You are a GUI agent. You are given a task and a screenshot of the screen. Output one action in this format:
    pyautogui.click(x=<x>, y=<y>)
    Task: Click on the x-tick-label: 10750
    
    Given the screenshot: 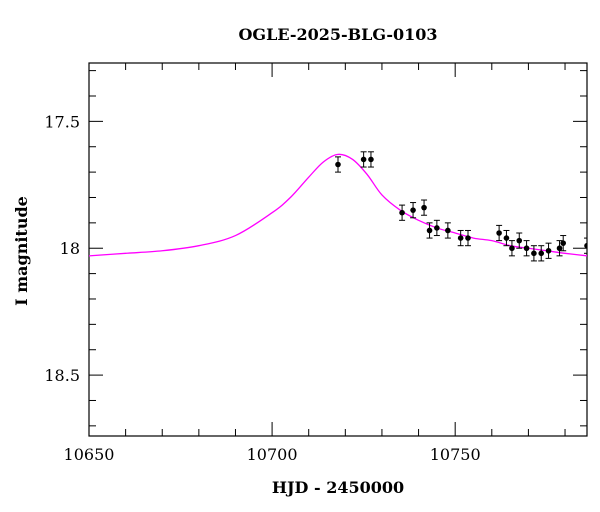 What is the action you would take?
    pyautogui.click(x=455, y=454)
    